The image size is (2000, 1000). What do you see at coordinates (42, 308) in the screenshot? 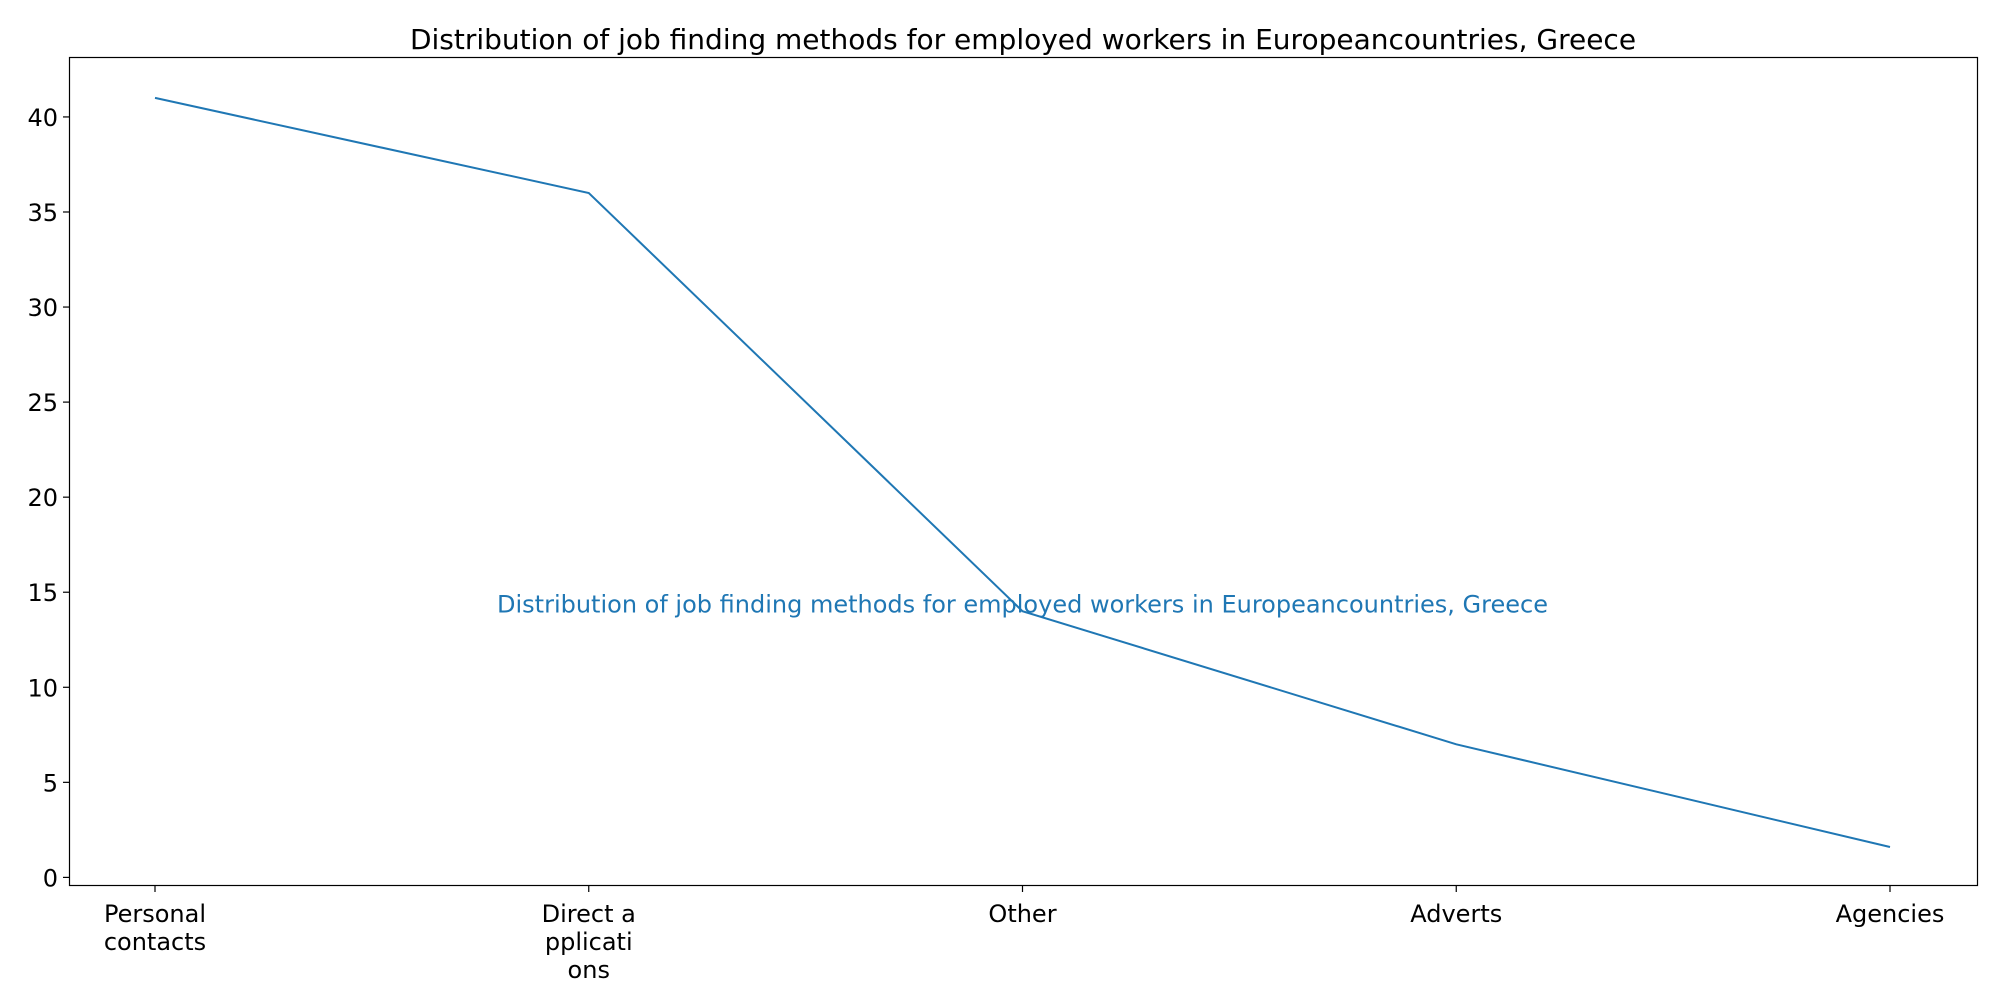
I see `y-tick-label: 30` at bounding box center [42, 308].